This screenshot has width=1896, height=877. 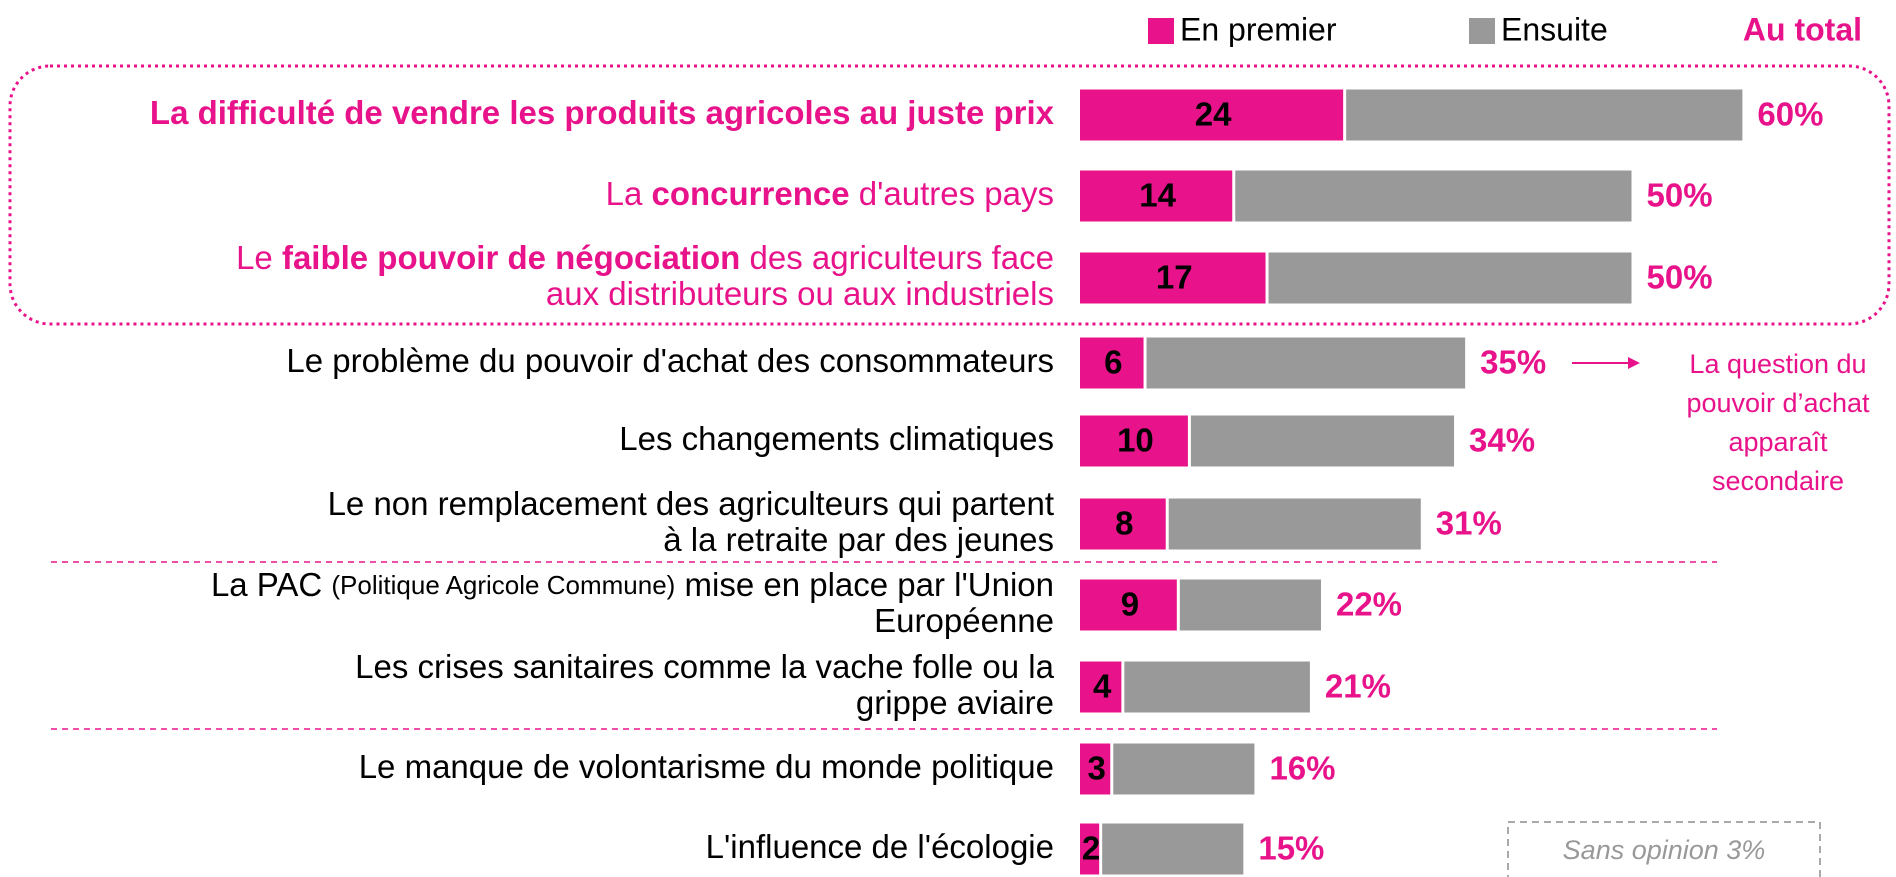 I want to click on label-run: Les changements climatiques, so click(x=836, y=438).